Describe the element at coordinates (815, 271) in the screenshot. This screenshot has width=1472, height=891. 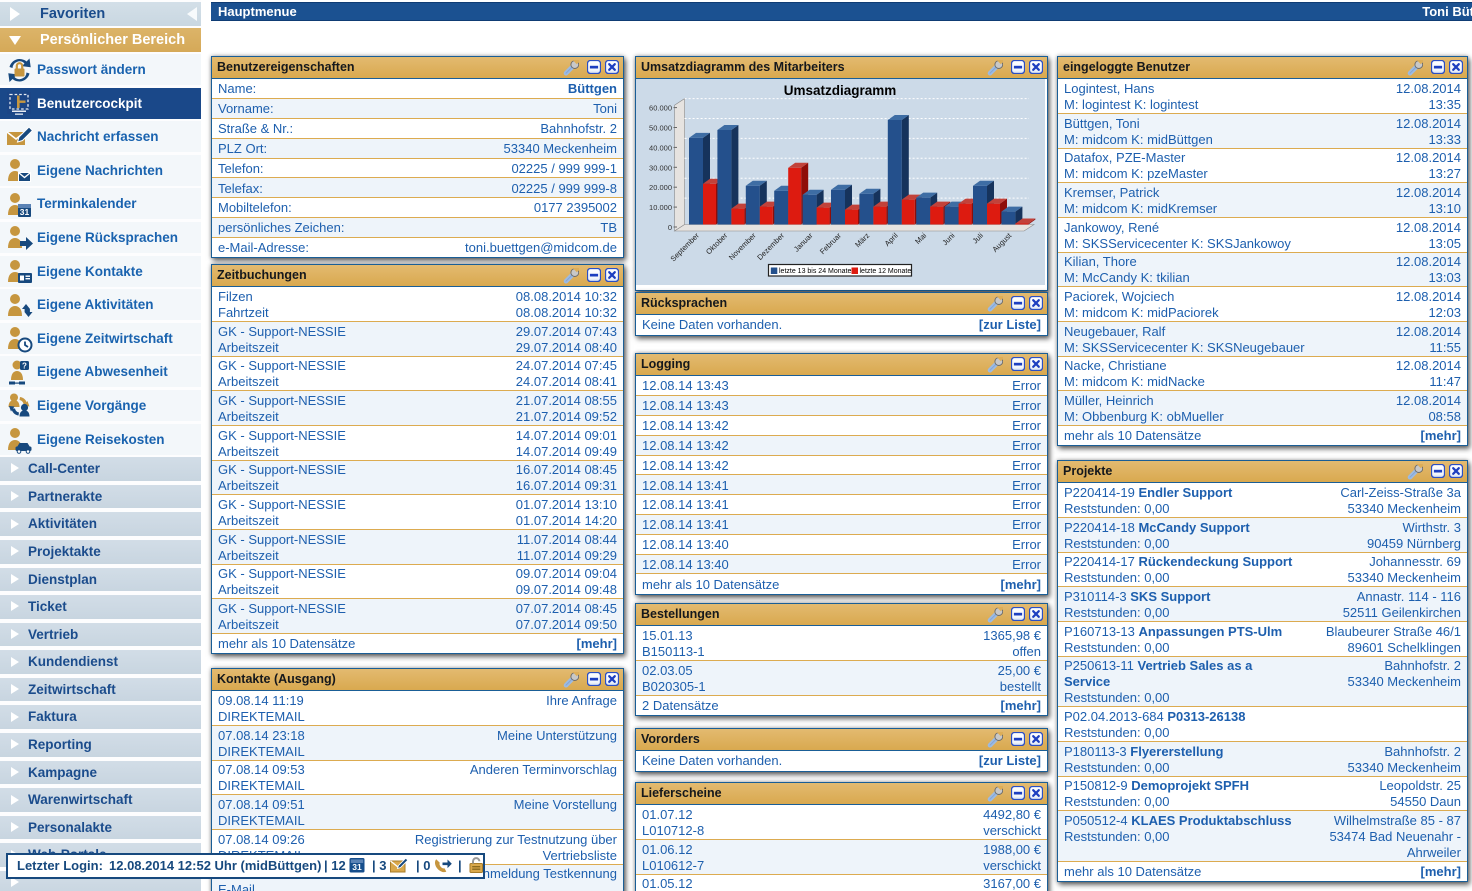
I see `svg-text: letzte 13 bis 24 Monate` at that location.